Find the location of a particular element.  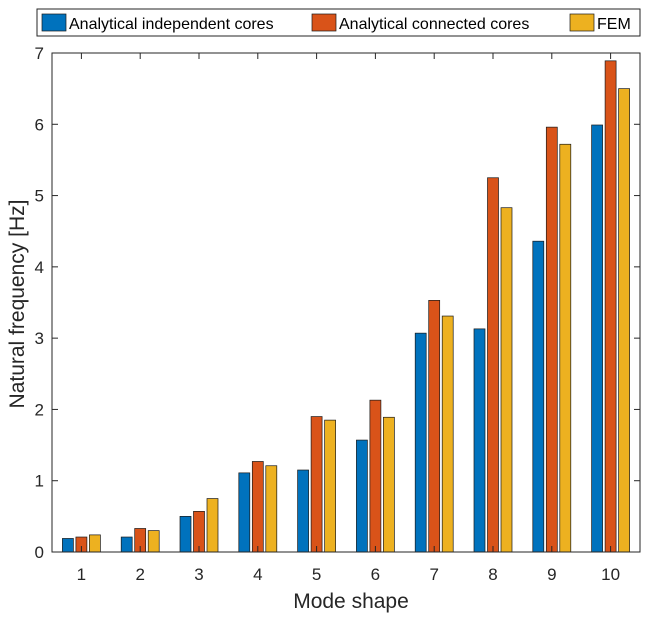

x-tick-label: 1 is located at coordinates (81, 574).